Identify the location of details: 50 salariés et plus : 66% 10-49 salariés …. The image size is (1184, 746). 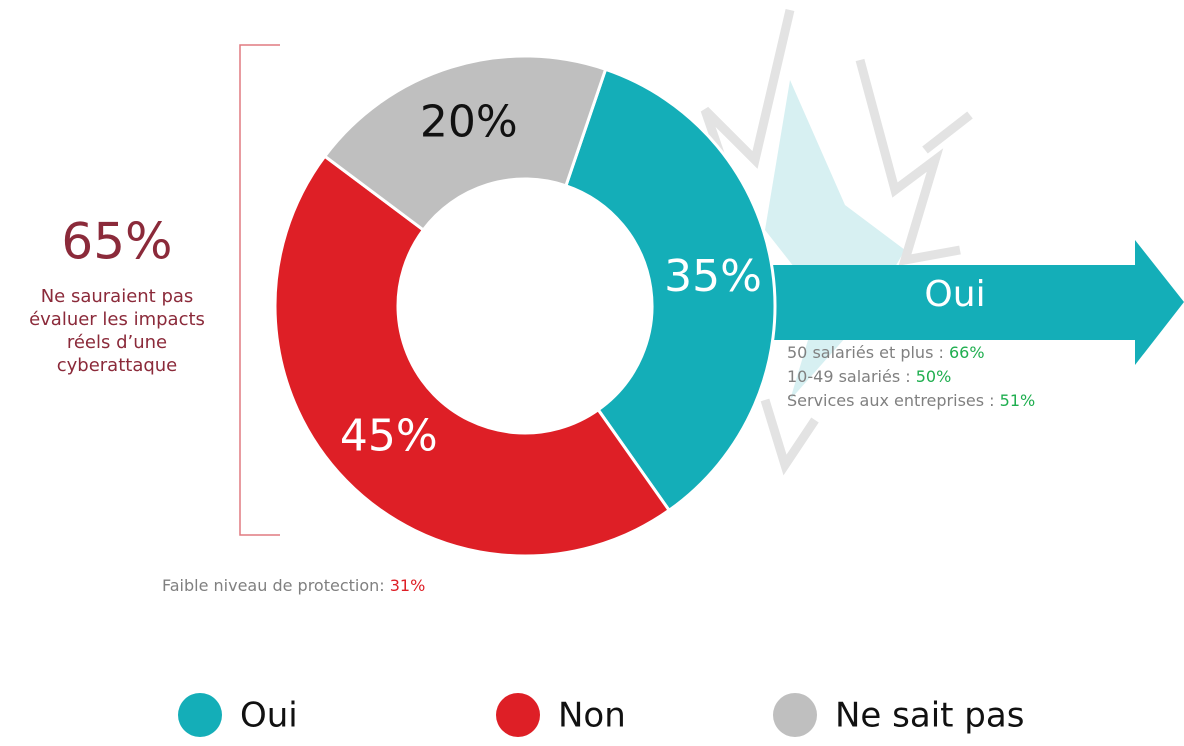
(911, 376).